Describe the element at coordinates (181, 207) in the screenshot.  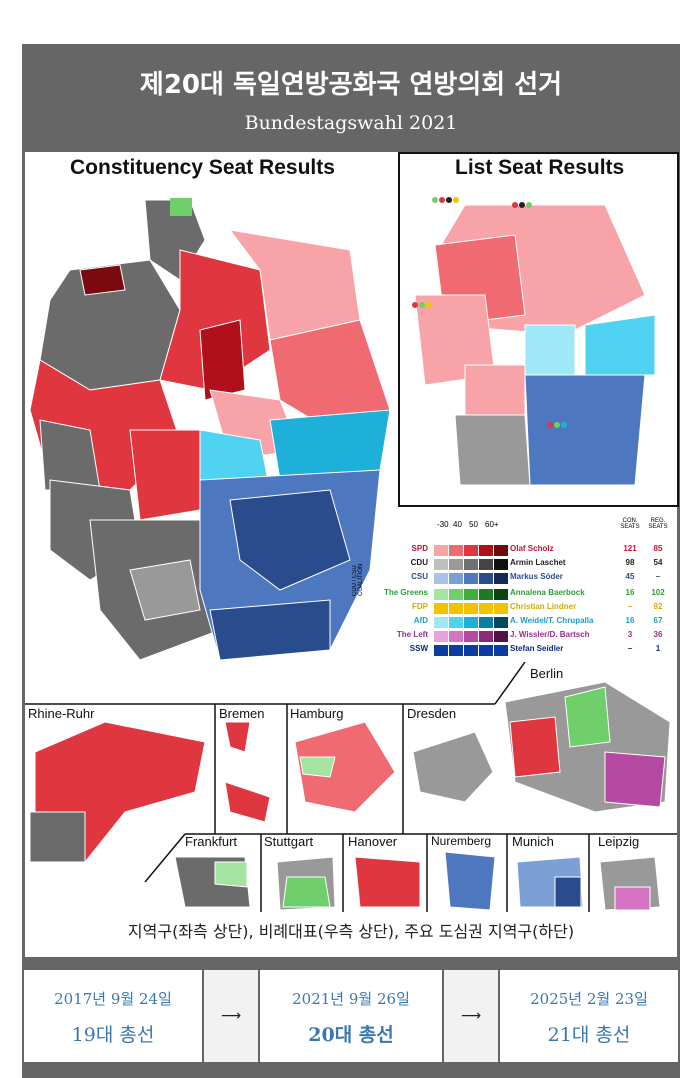
I see `region-green-spot` at that location.